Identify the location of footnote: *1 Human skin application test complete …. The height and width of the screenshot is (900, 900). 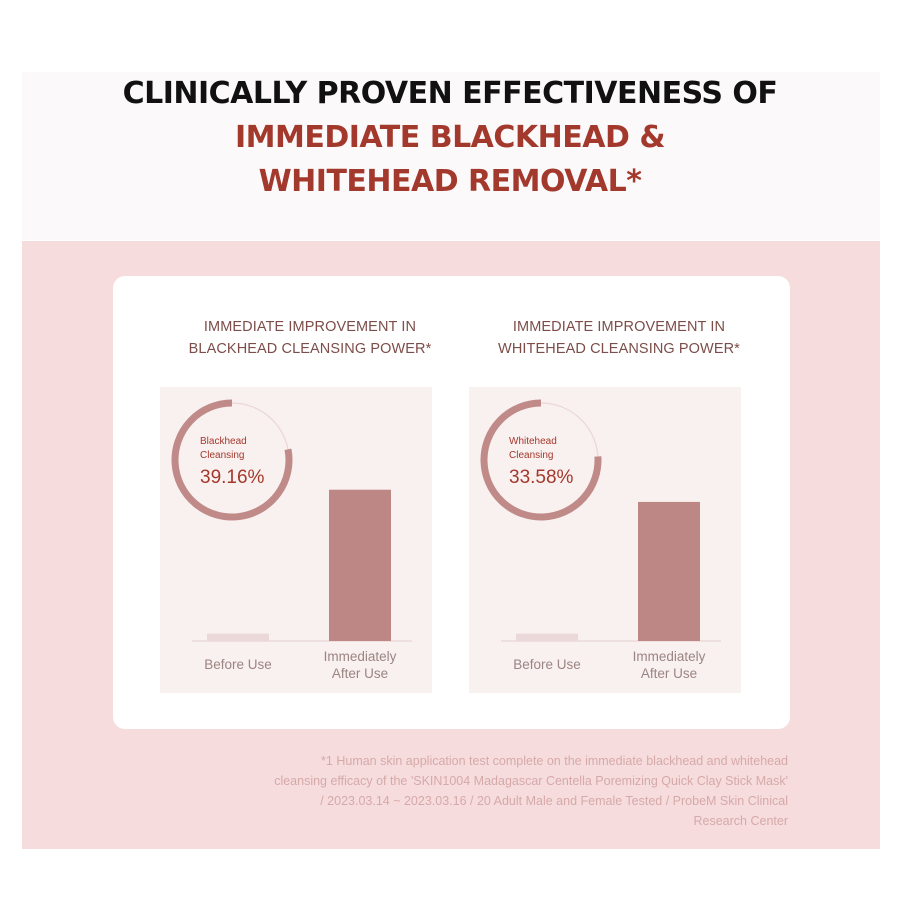
(494, 791).